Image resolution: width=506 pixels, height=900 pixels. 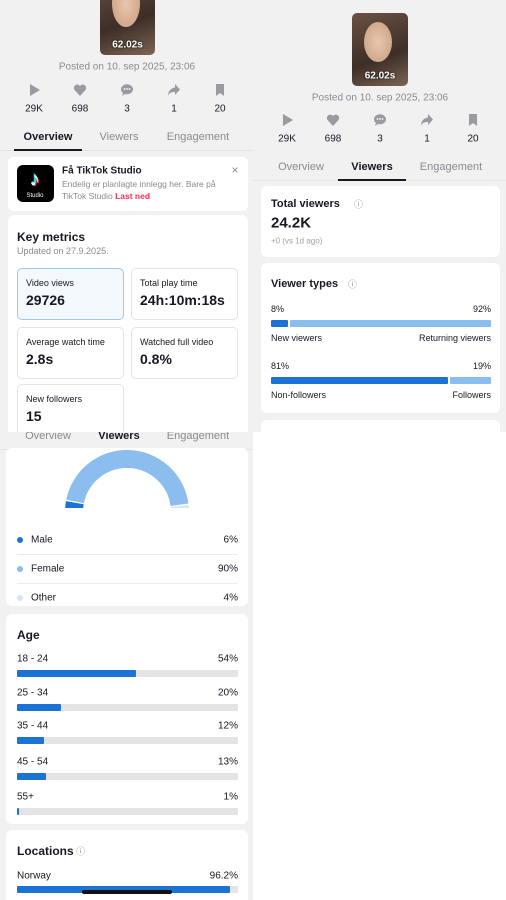 I want to click on viewer-type-percent: 81%, so click(x=280, y=366).